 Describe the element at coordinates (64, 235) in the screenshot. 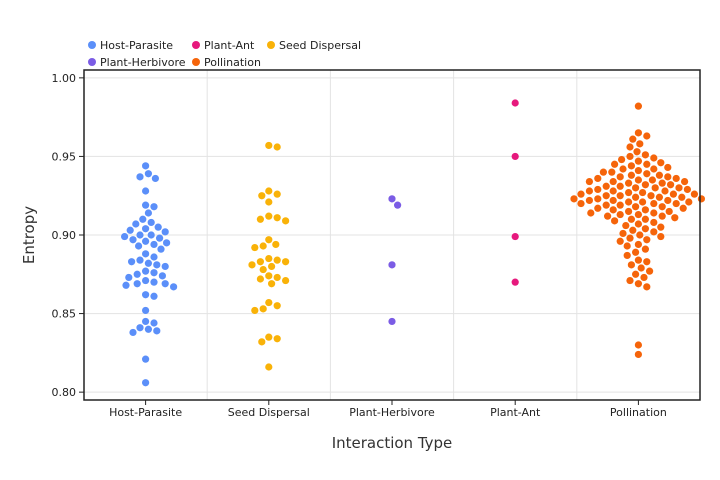

I see `y-tick-label: 0.90` at that location.